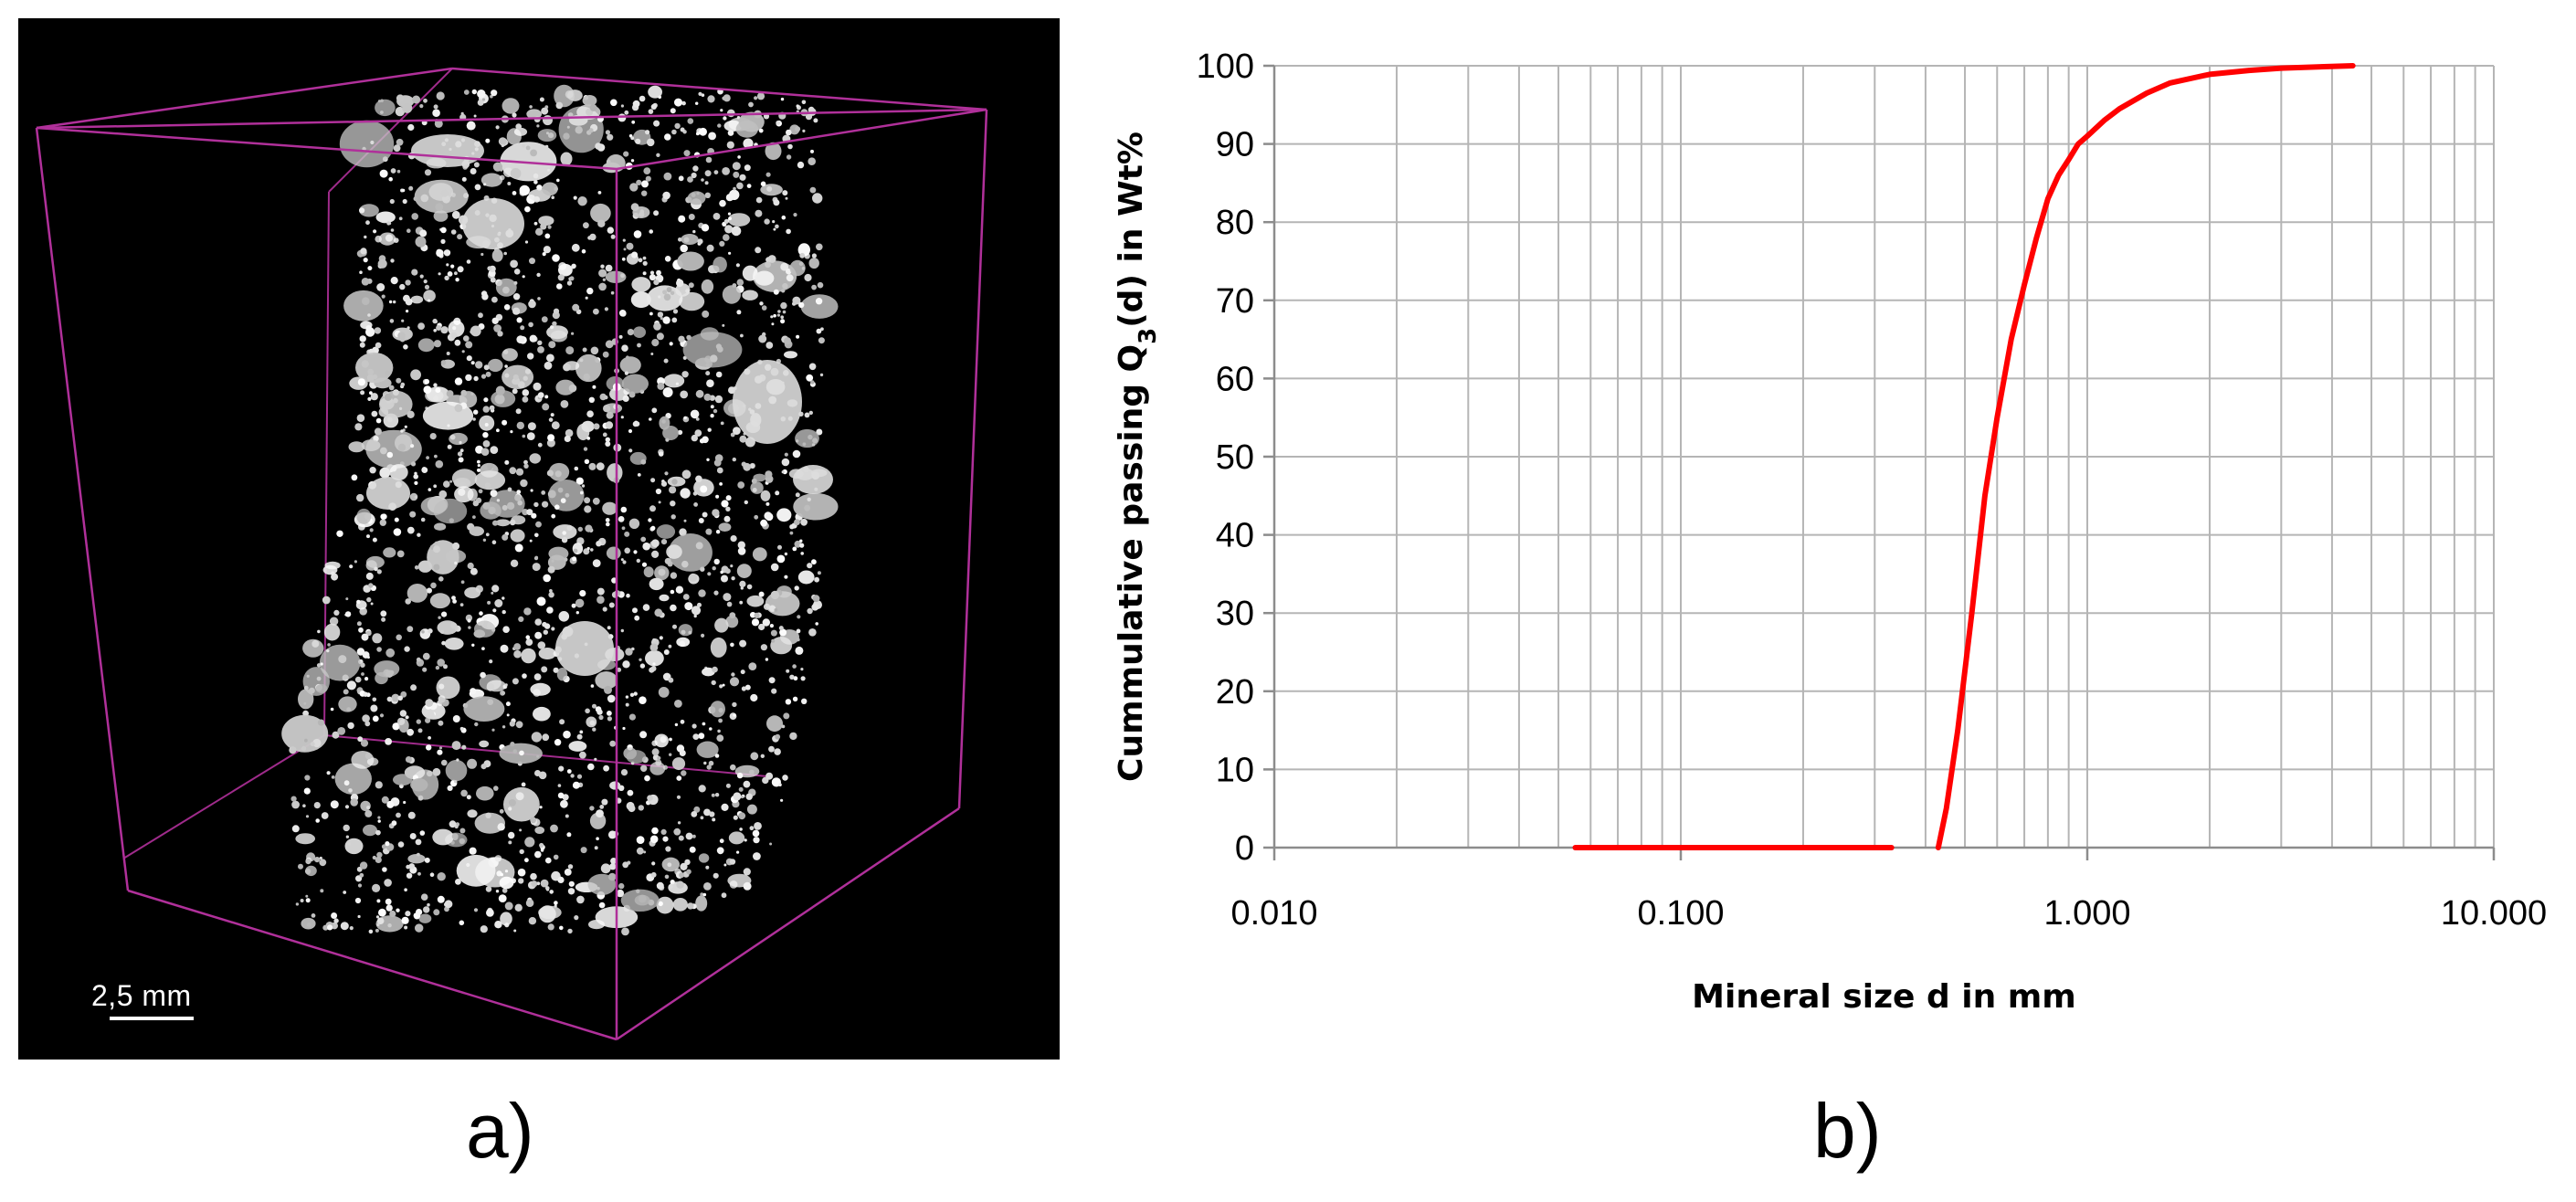 This screenshot has height=1202, width=2576. Describe the element at coordinates (1235, 223) in the screenshot. I see `y-tick-label: 80` at that location.